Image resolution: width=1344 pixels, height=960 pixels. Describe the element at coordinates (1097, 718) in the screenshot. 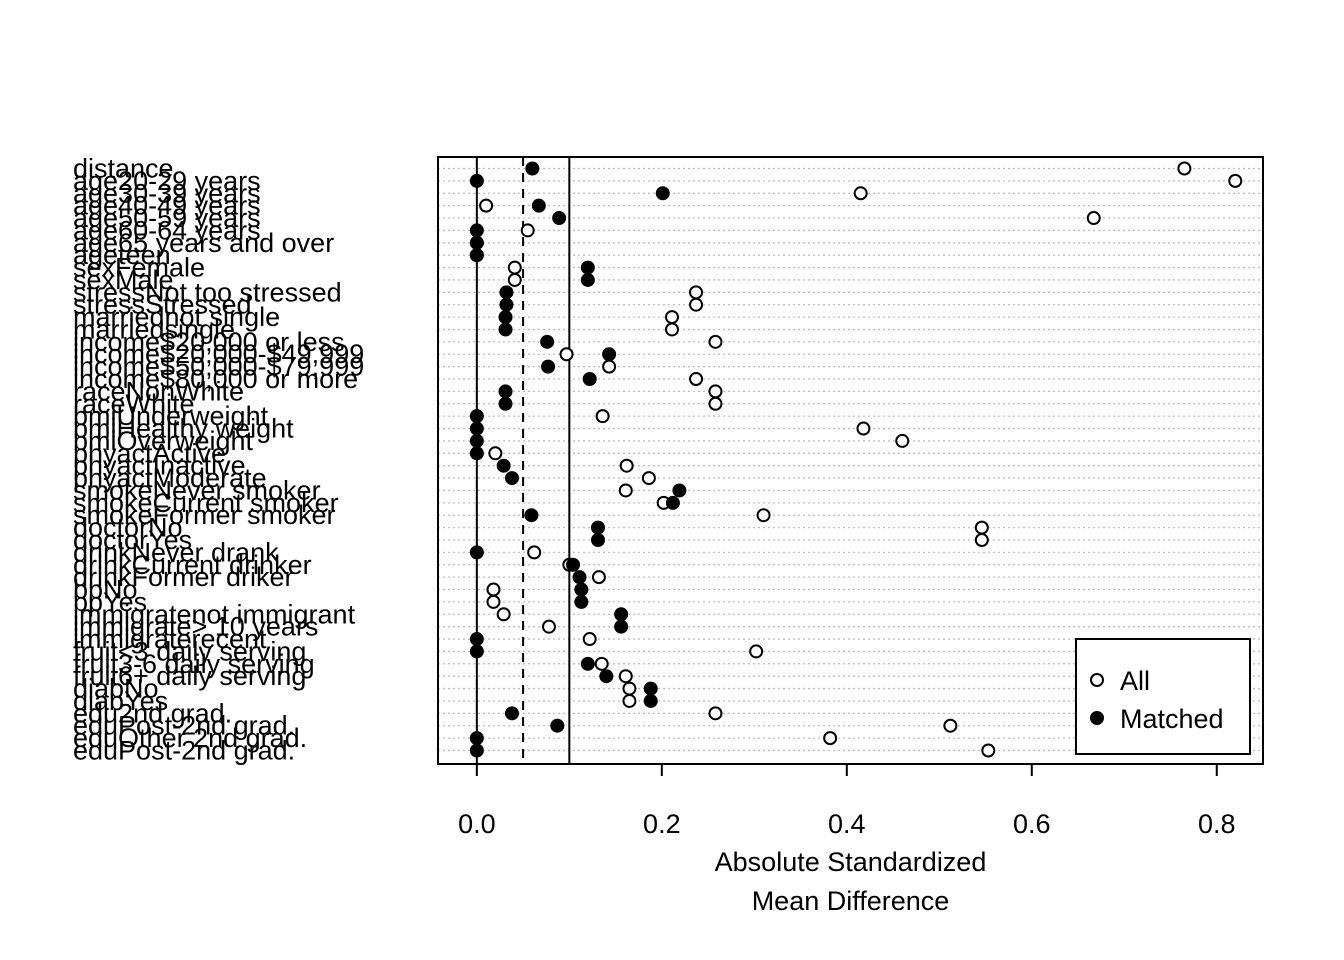

I see `legend-symbol-matched` at that location.